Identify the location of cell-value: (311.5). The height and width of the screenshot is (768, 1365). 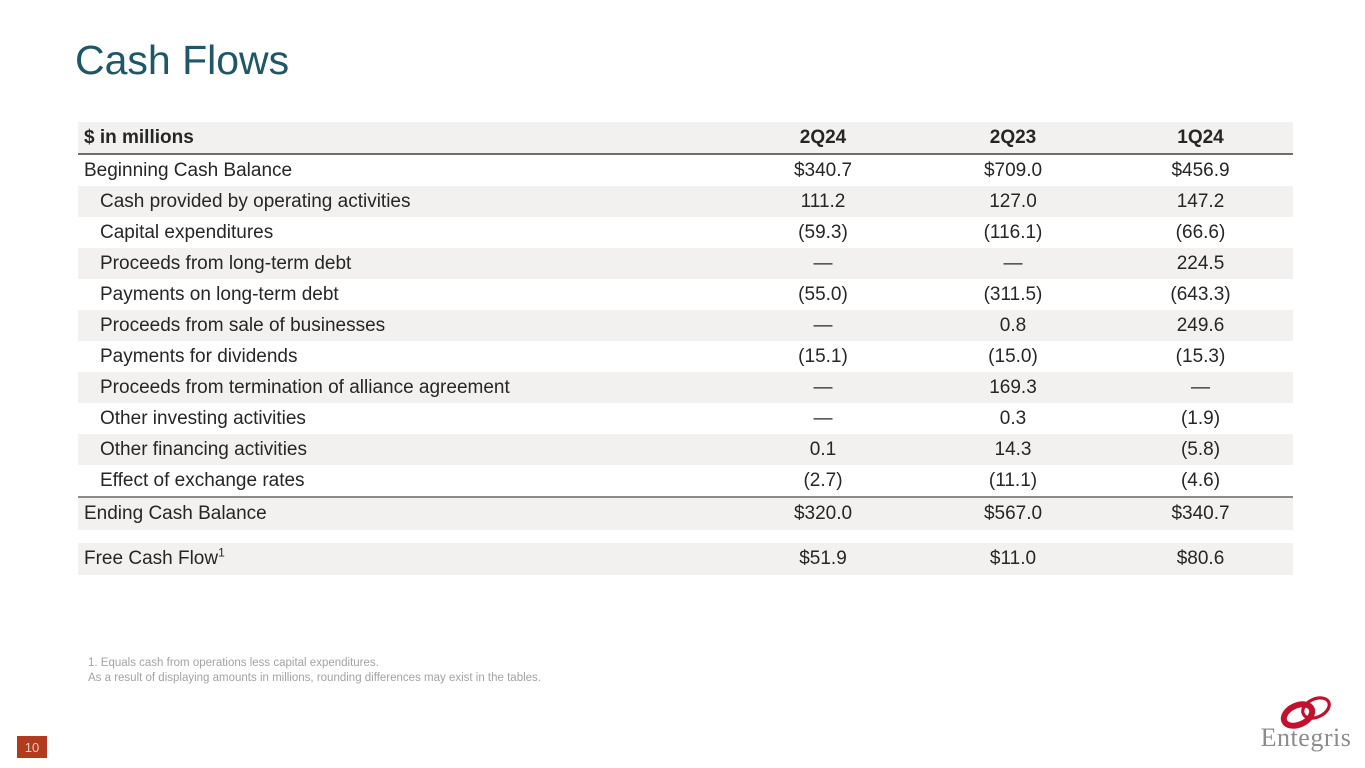
(1013, 294).